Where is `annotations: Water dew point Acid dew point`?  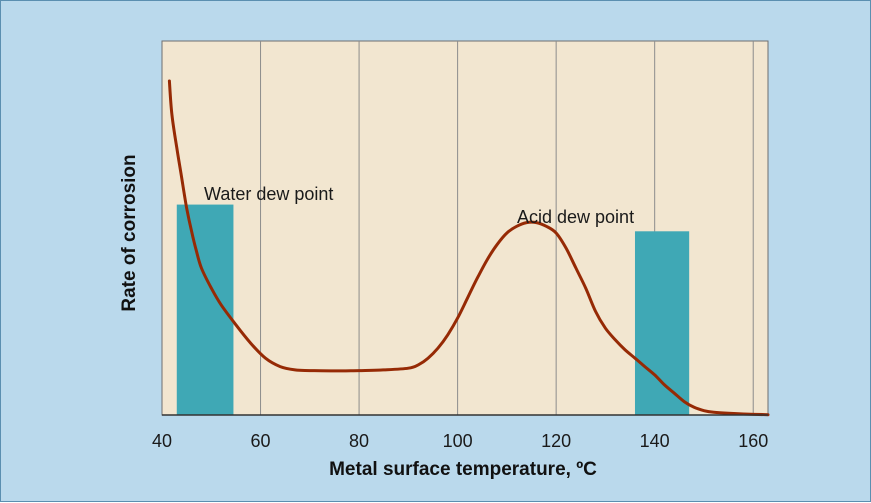
annotations: Water dew point Acid dew point is located at coordinates (419, 205).